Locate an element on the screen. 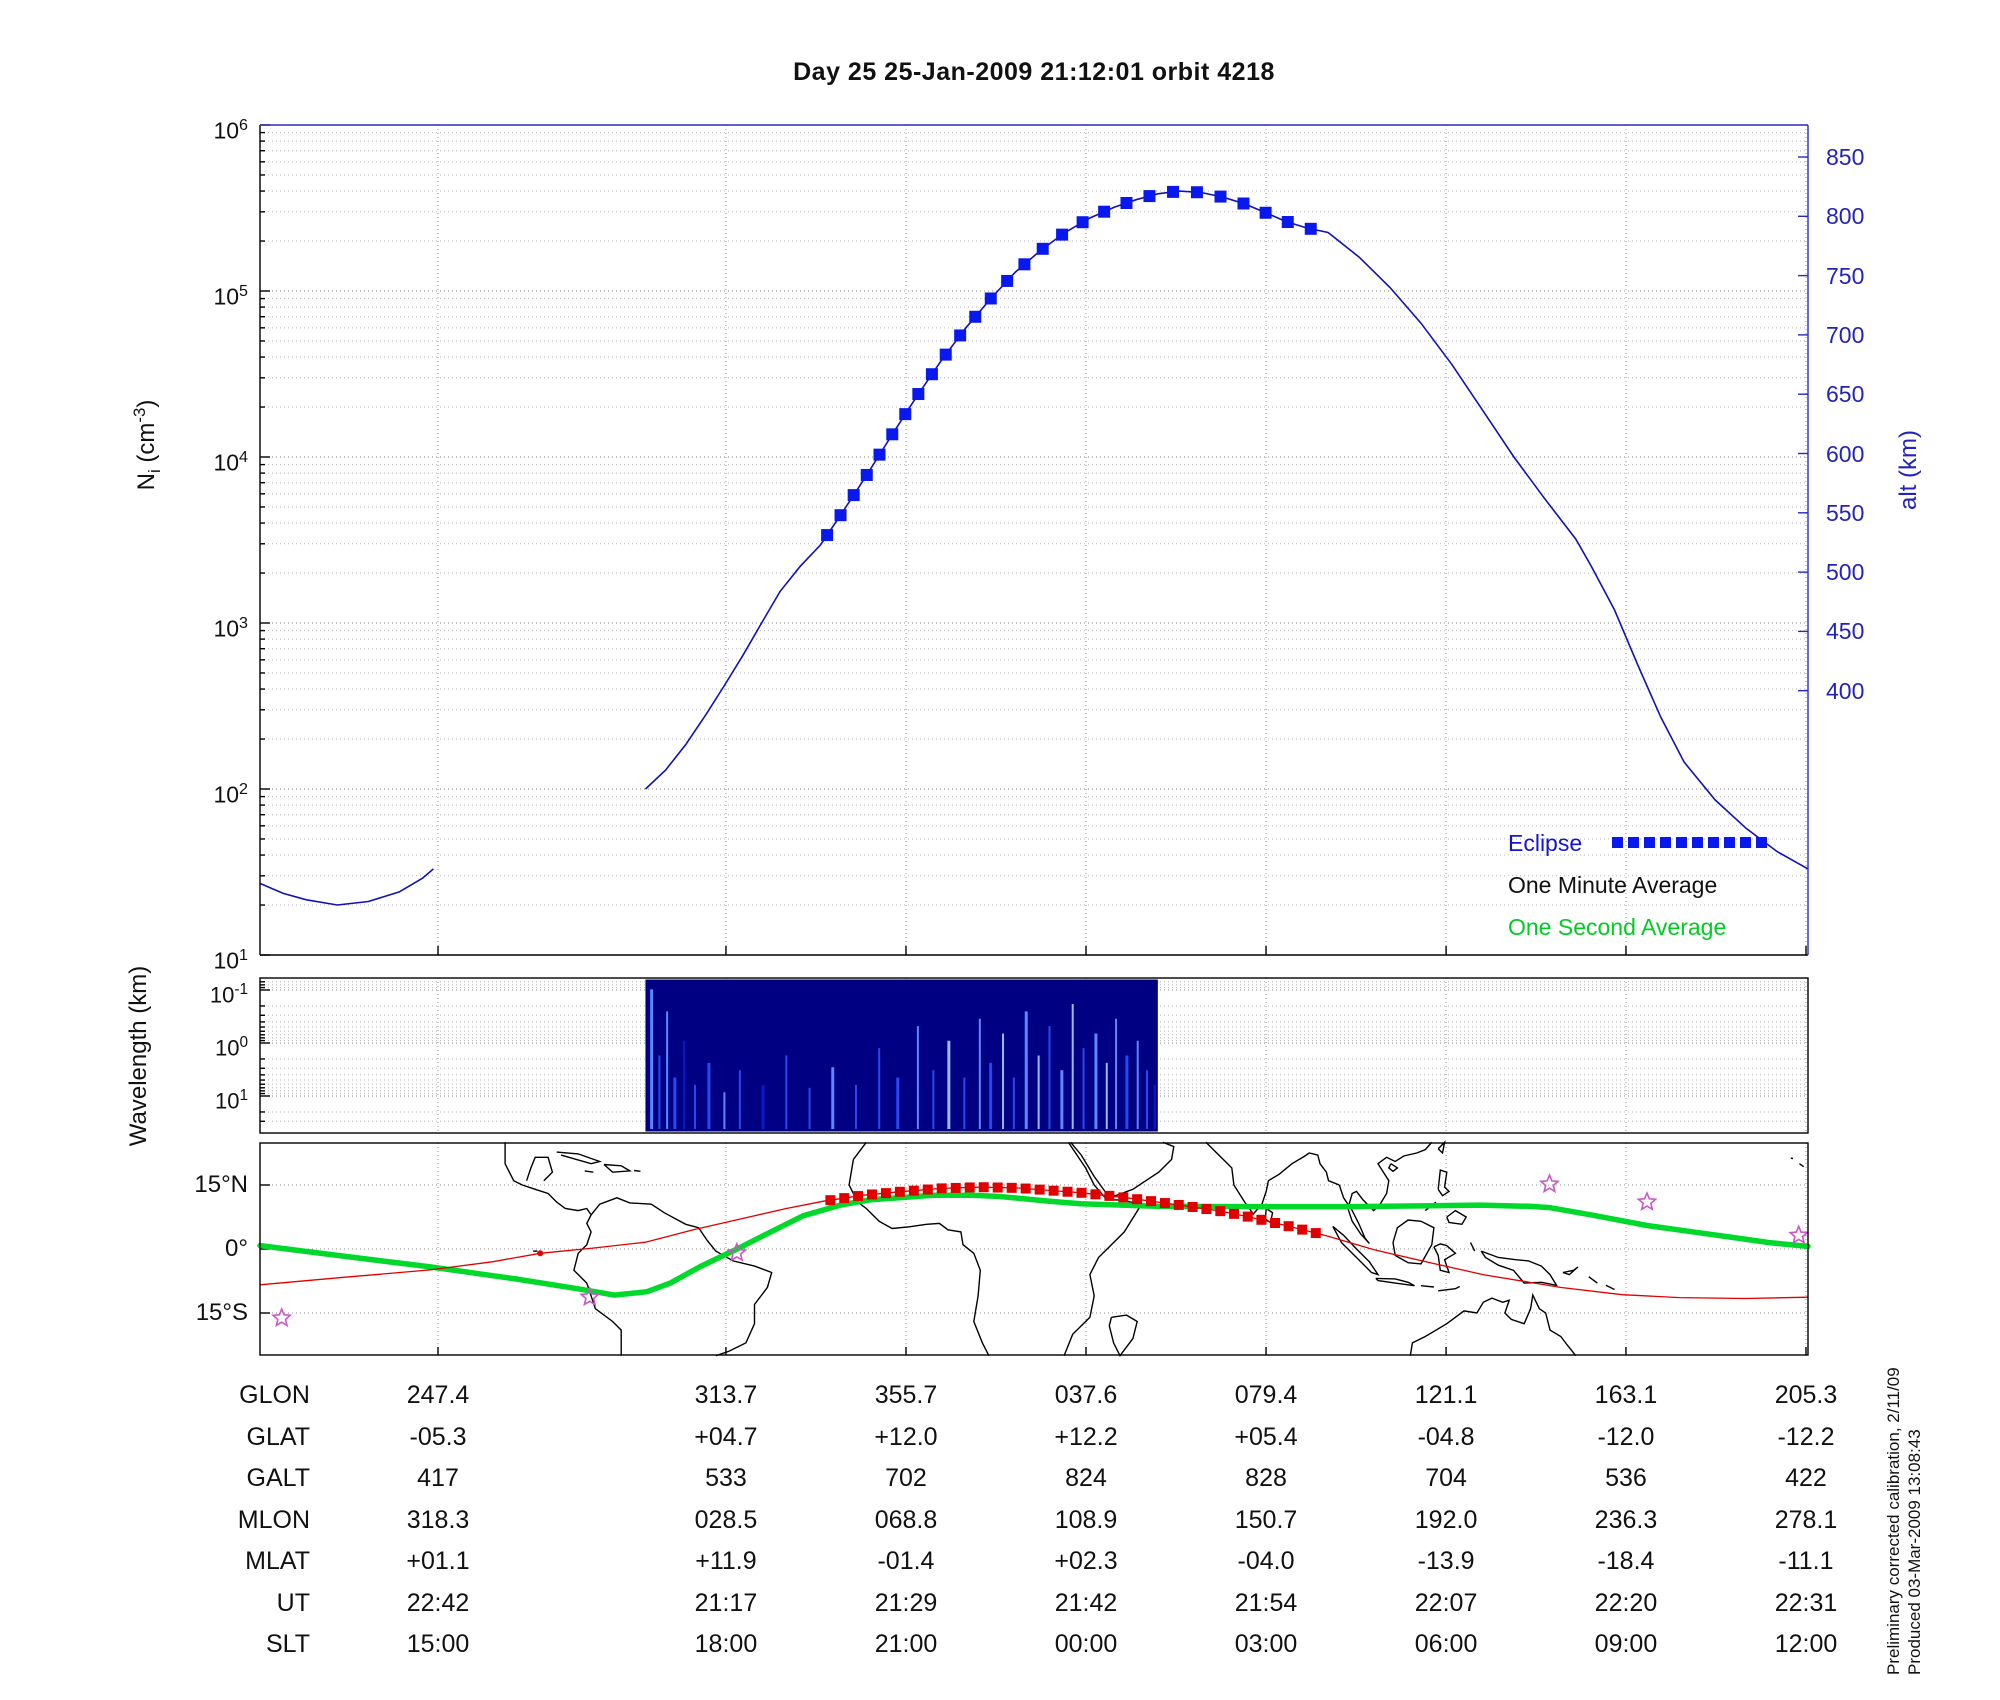  table-cell-galt-6: 536 is located at coordinates (1626, 1478).